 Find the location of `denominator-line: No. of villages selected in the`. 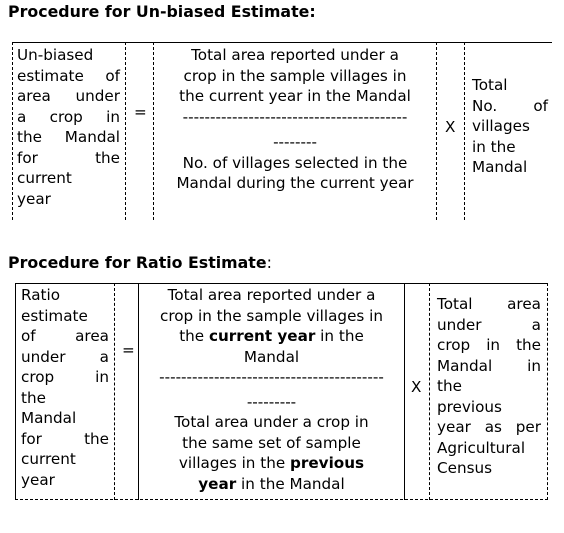

denominator-line: No. of villages selected in the is located at coordinates (295, 162).